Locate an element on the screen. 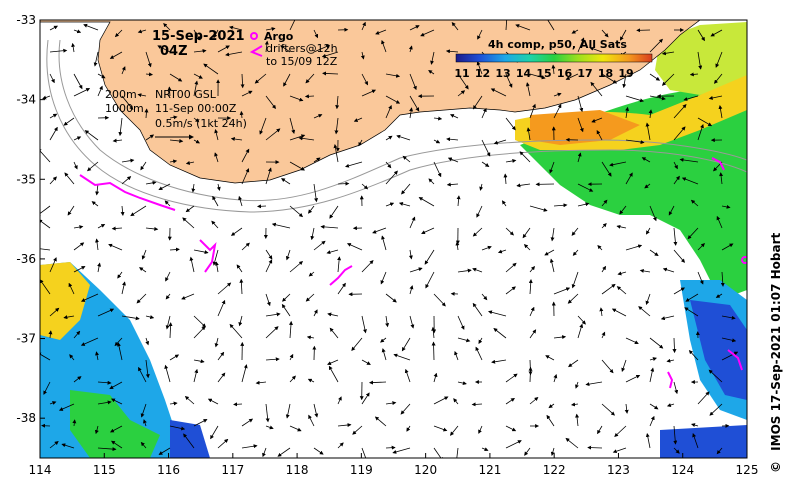  altimetry-product: NRT00 GSL is located at coordinates (186, 94).